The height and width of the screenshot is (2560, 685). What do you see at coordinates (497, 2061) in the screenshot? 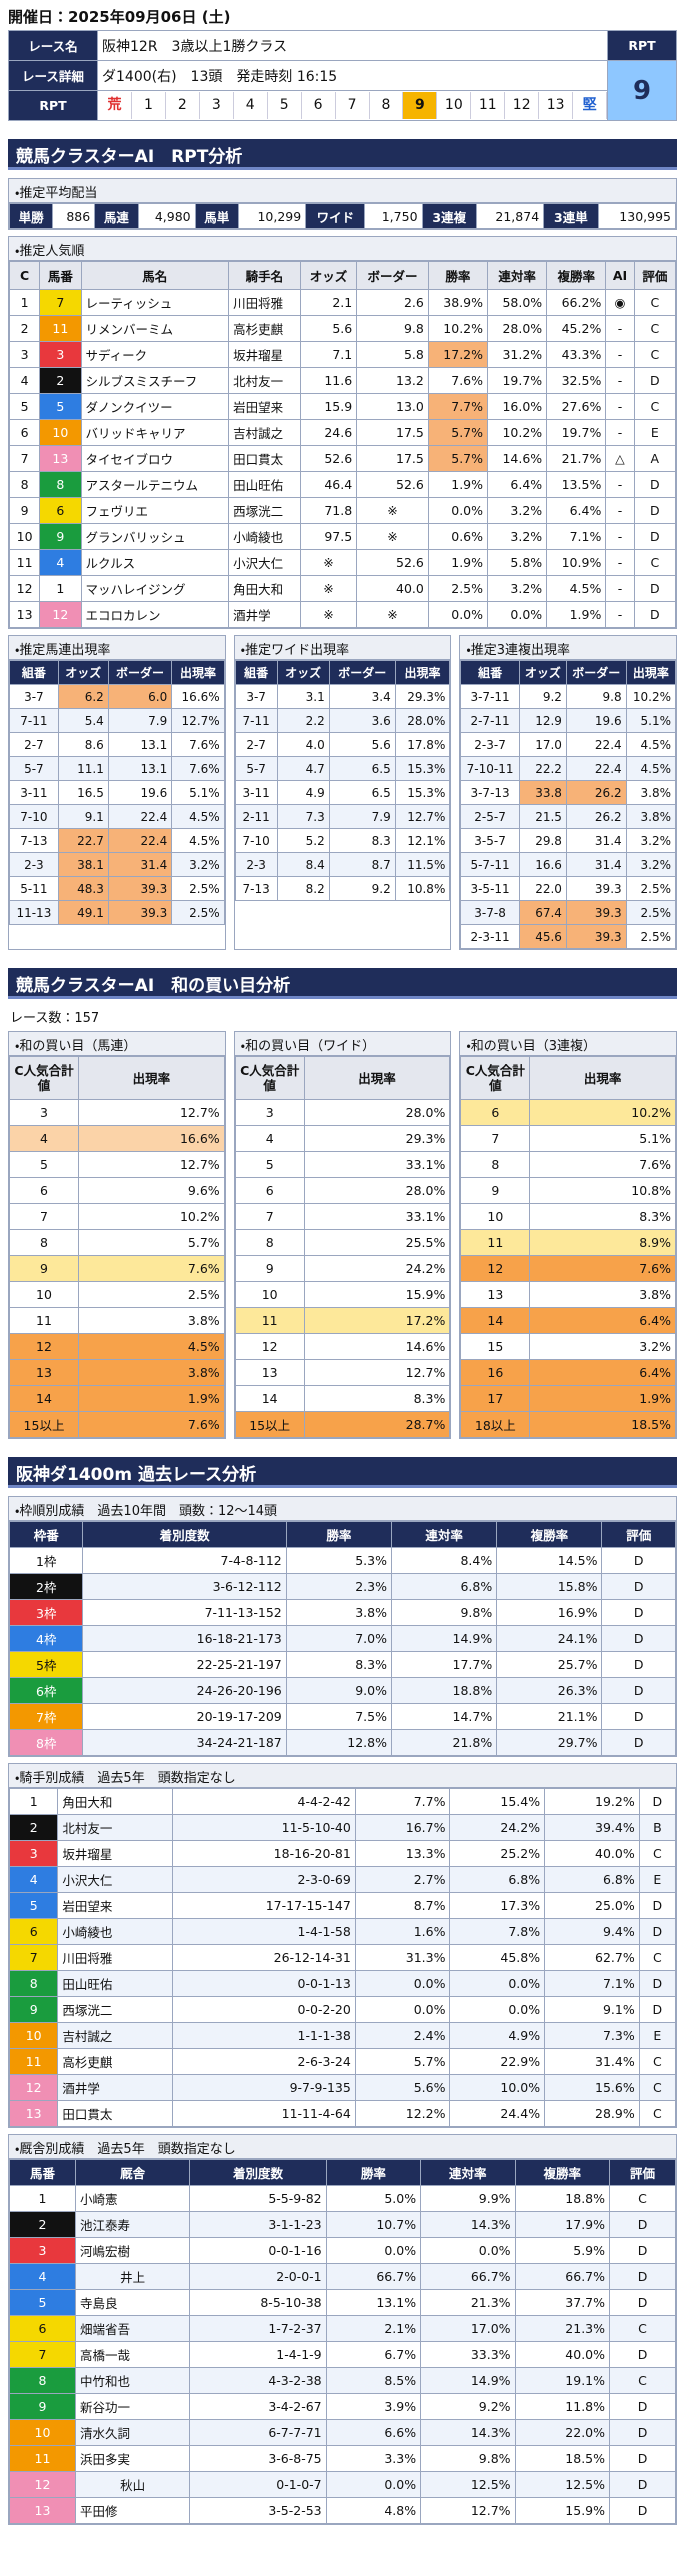
I see `cell: 22.9%` at bounding box center [497, 2061].